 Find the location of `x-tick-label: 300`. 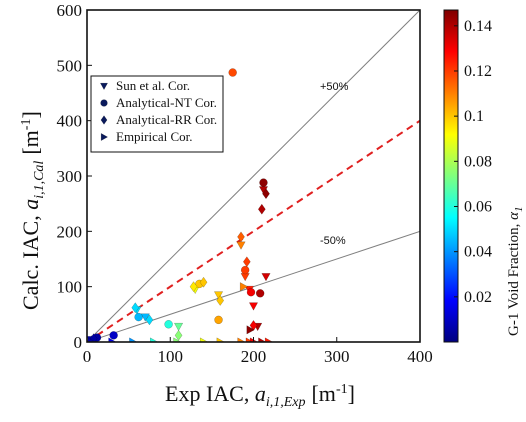

x-tick-label: 300 is located at coordinates (337, 356).